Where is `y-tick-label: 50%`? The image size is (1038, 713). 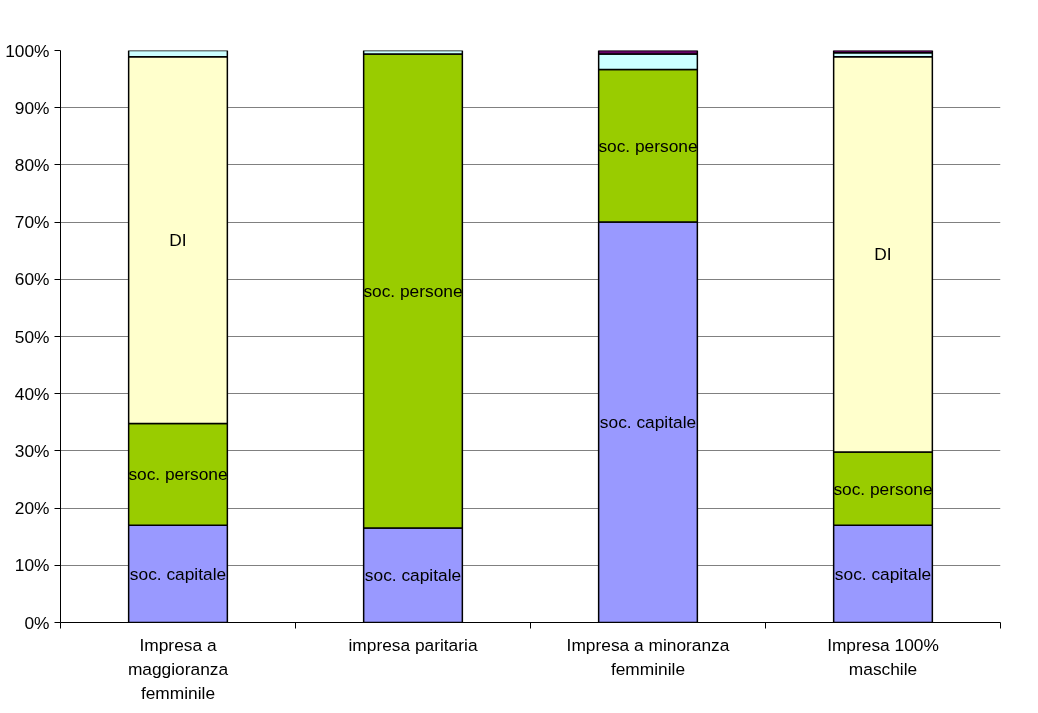
y-tick-label: 50% is located at coordinates (32, 336).